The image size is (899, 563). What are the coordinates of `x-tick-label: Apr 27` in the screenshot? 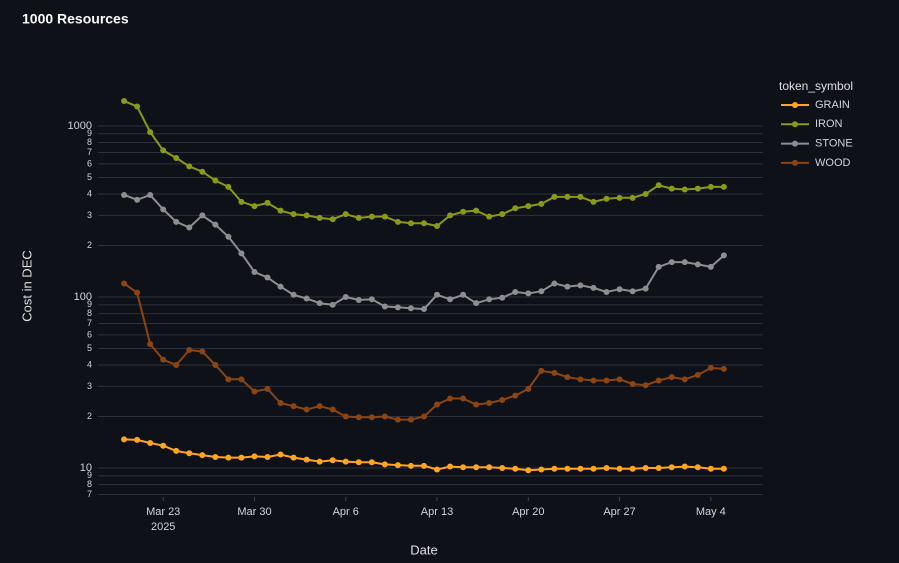 It's located at (619, 512).